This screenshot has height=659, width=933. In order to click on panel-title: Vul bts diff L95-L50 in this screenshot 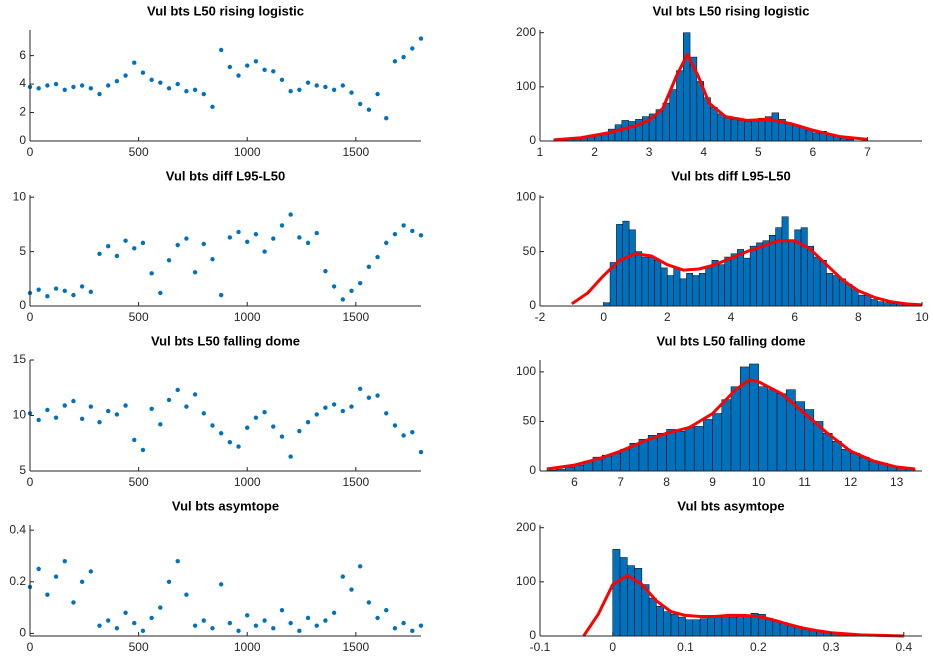, I will do `click(730, 175)`.